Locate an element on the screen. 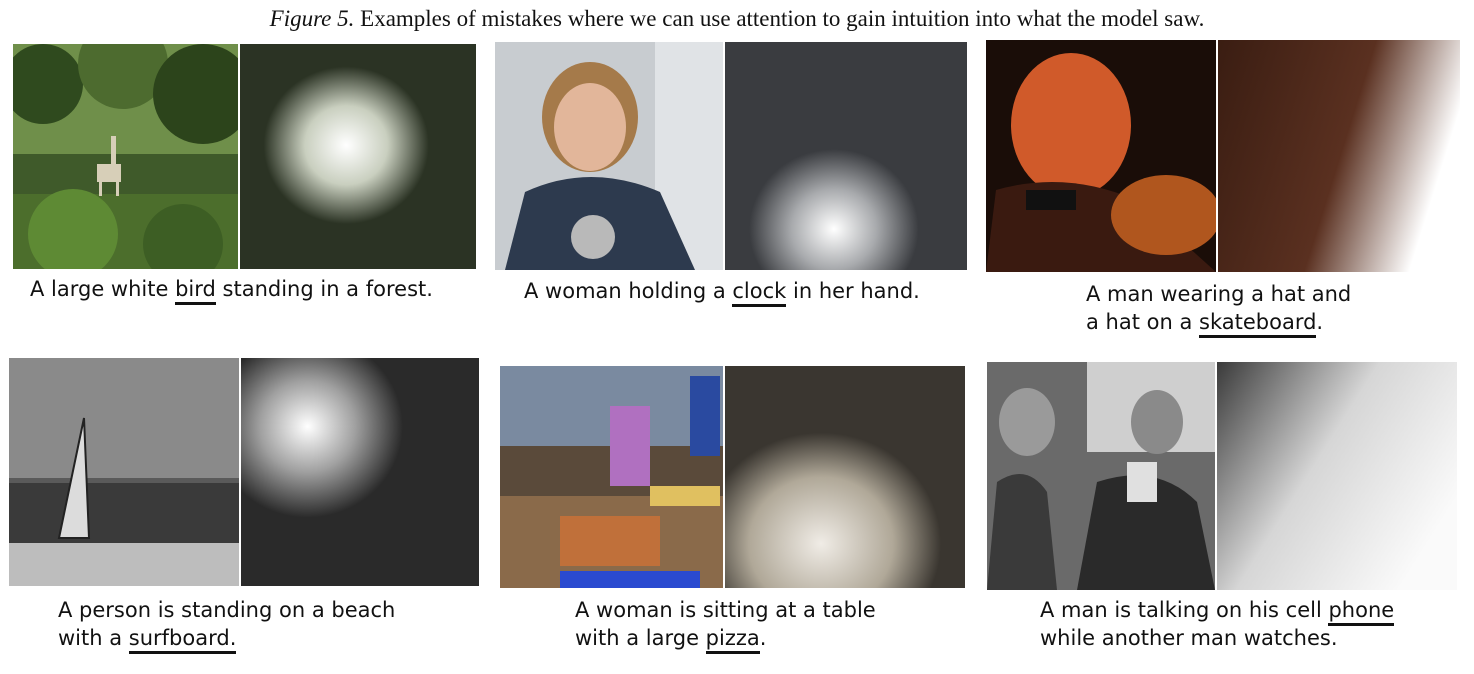  underlined-word: bird is located at coordinates (195, 291).